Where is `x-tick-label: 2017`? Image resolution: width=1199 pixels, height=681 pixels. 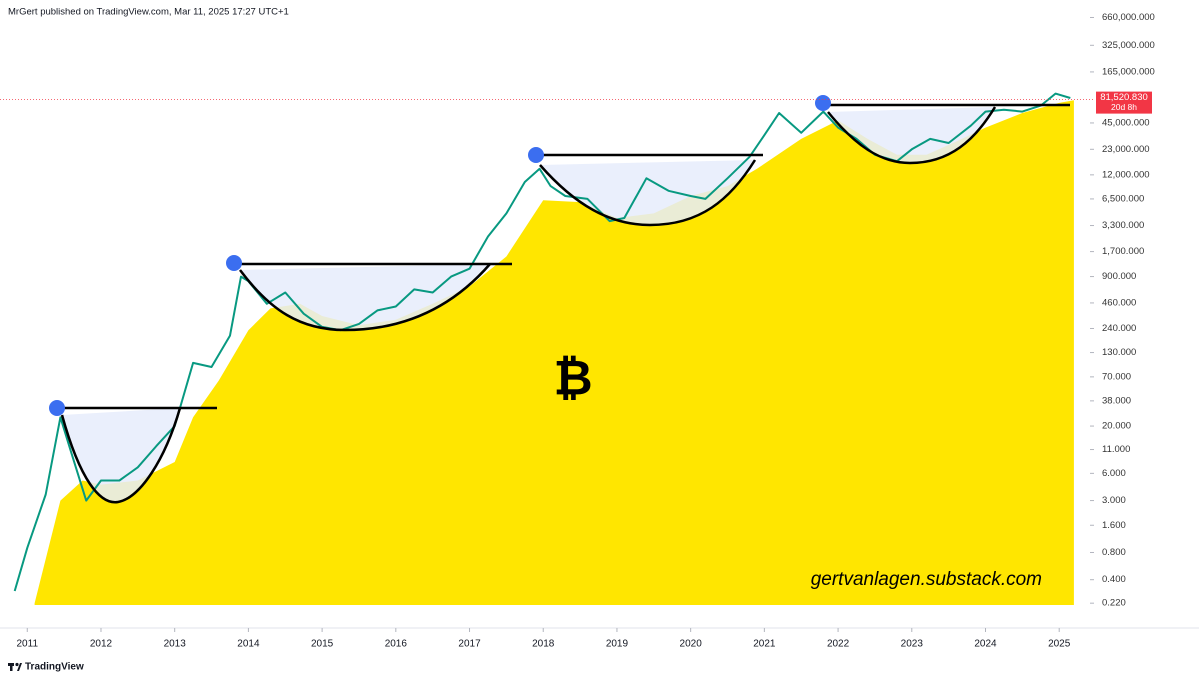 x-tick-label: 2017 is located at coordinates (469, 644).